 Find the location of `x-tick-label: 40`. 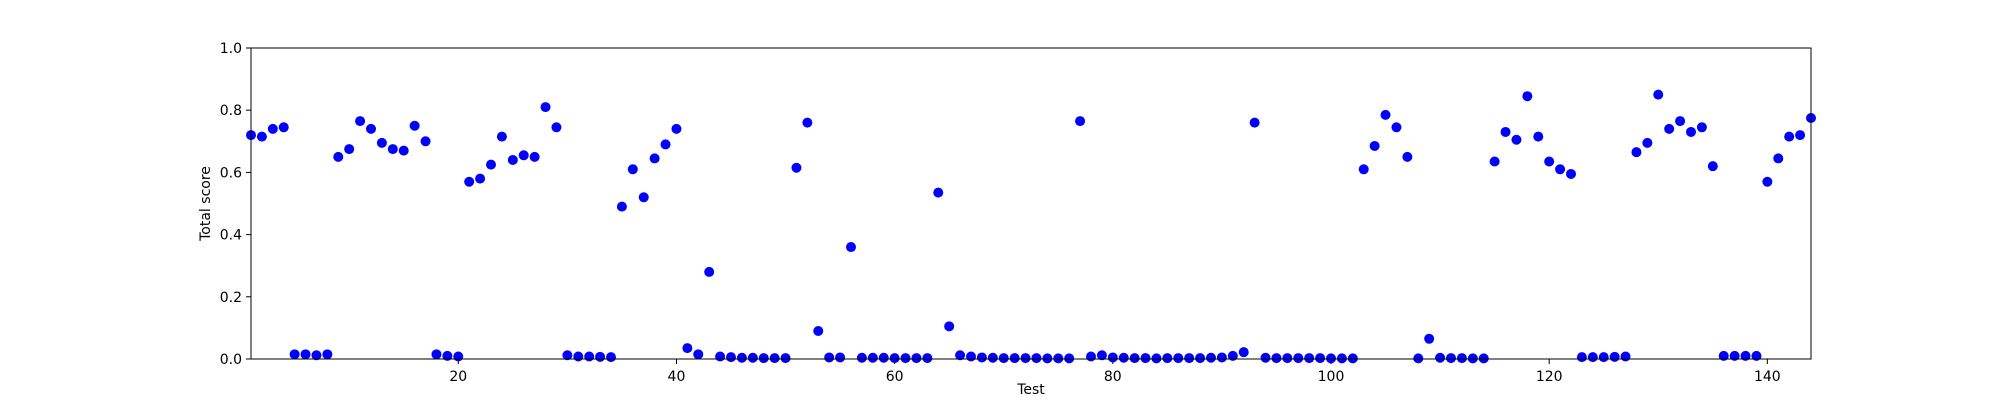

x-tick-label: 40 is located at coordinates (677, 377).